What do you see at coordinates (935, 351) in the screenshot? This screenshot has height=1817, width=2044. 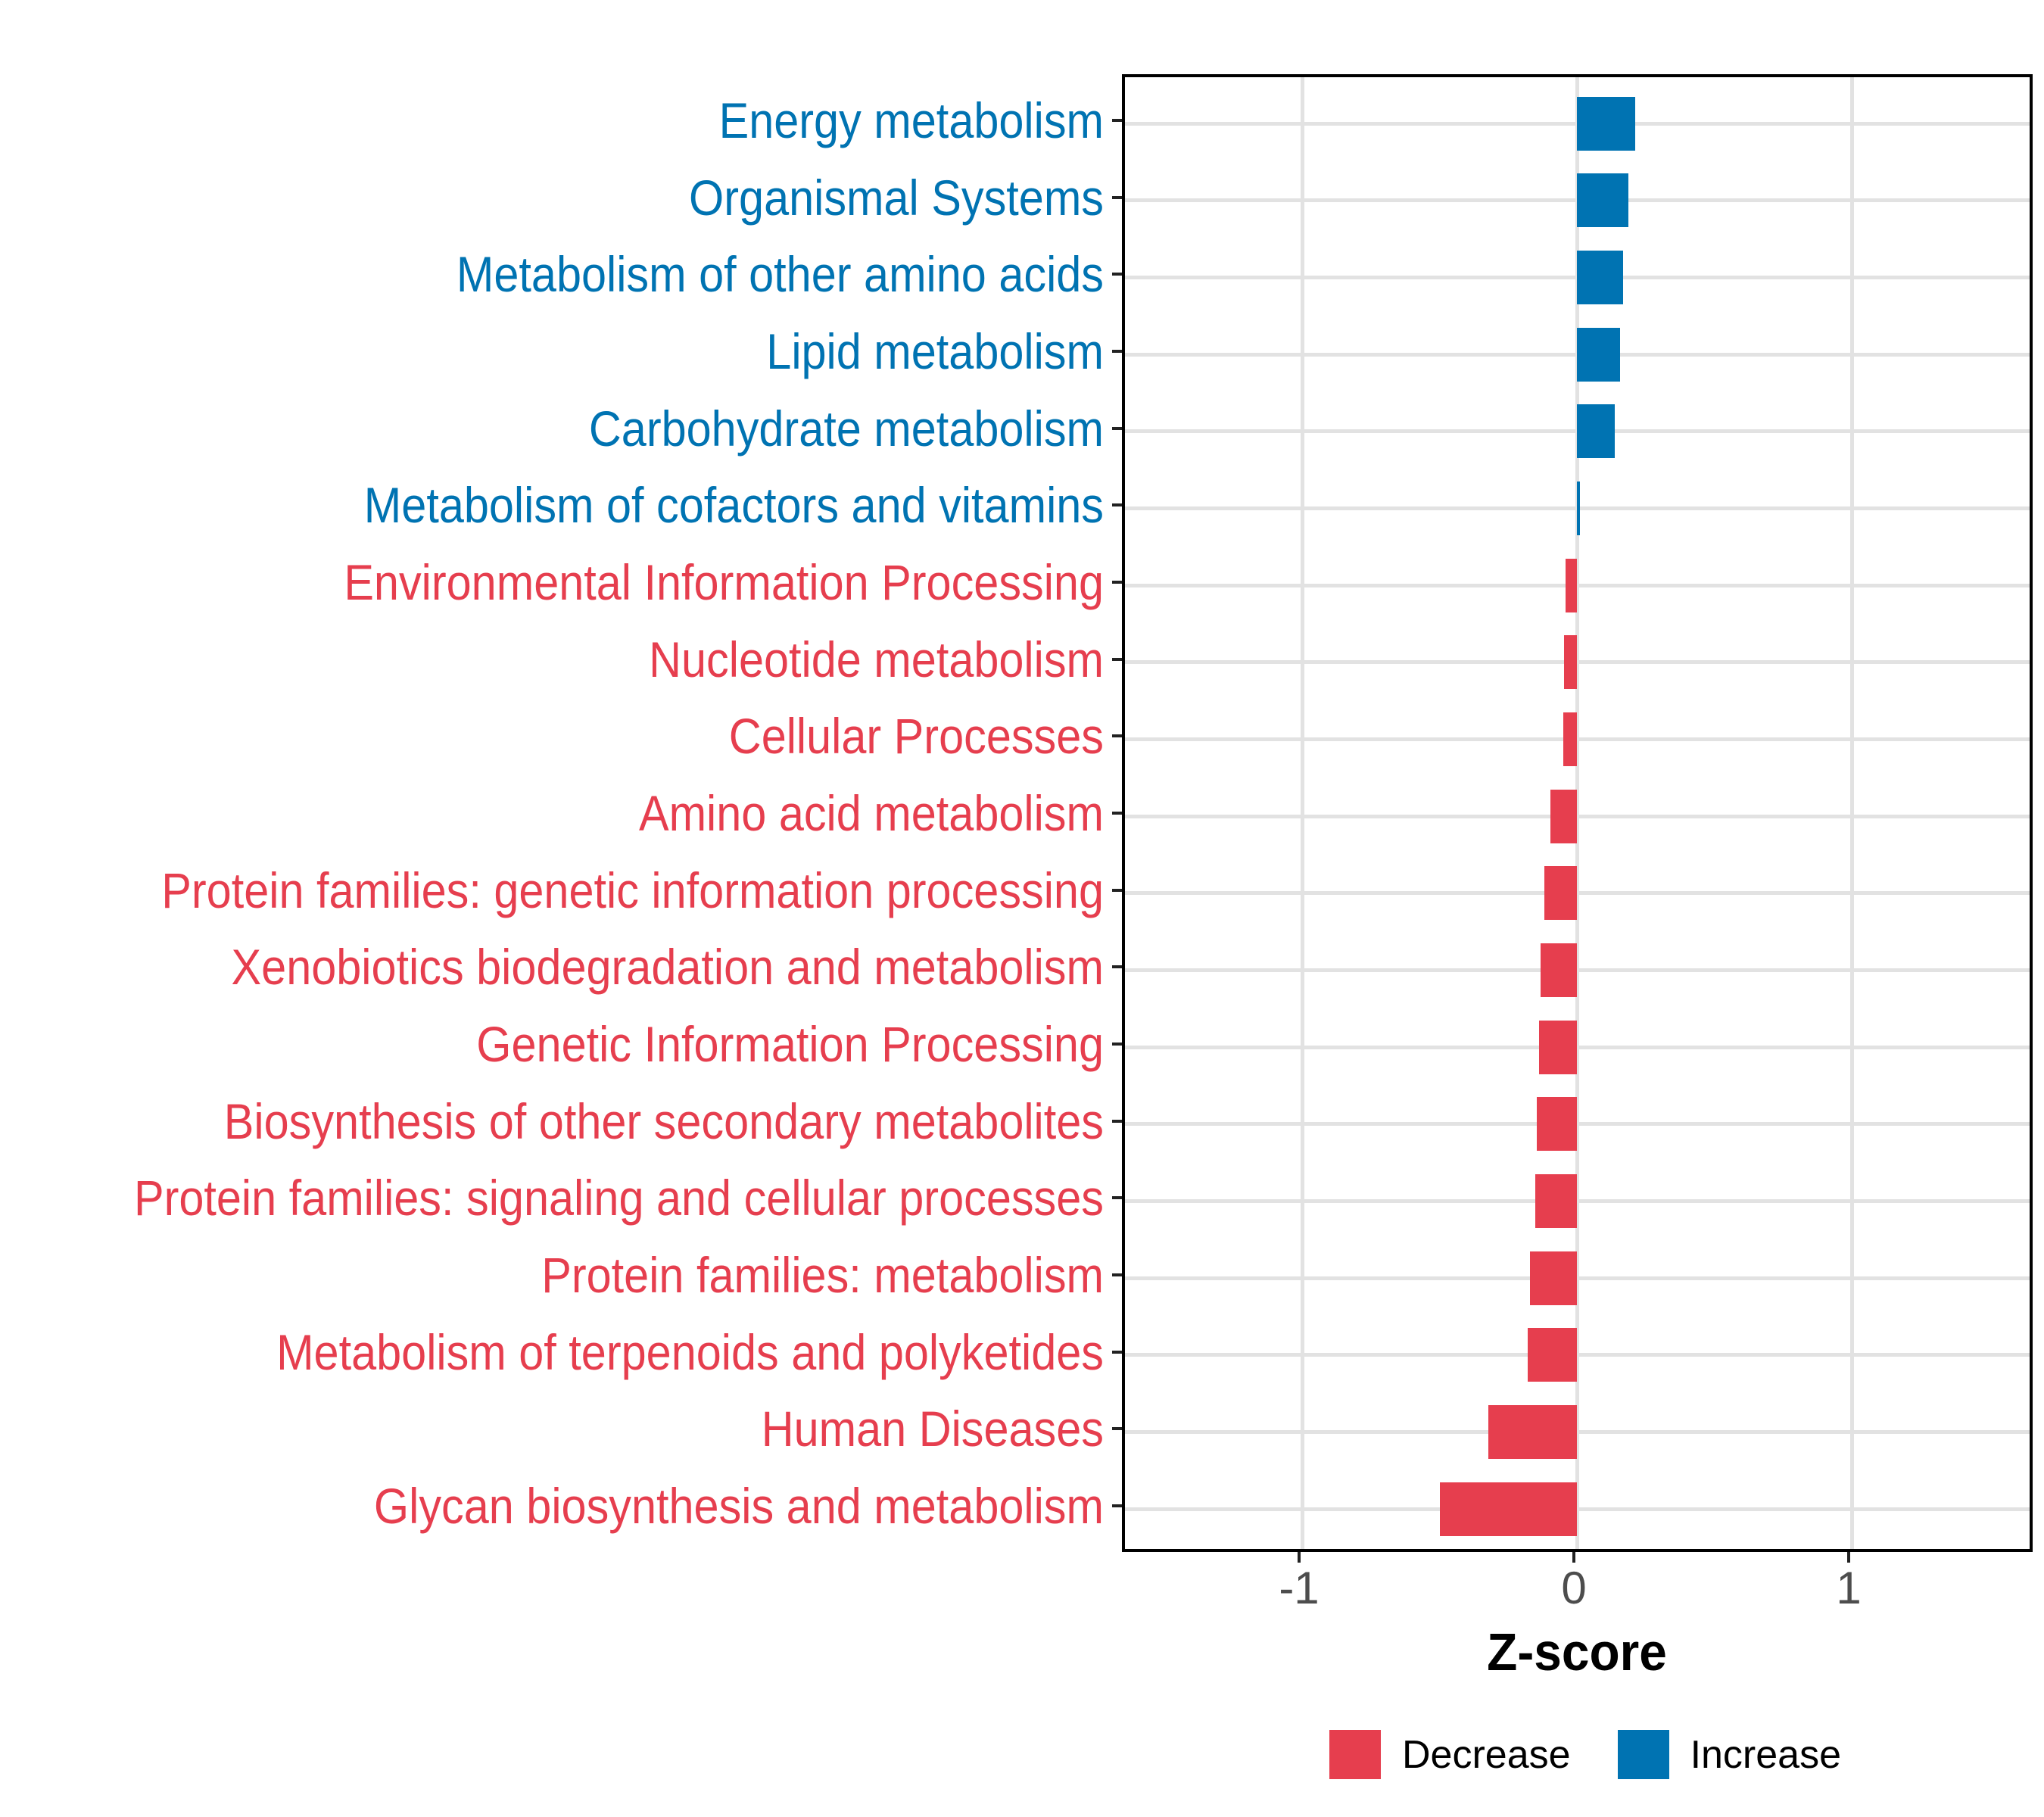 I see `category-label: Lipid metabolism` at bounding box center [935, 351].